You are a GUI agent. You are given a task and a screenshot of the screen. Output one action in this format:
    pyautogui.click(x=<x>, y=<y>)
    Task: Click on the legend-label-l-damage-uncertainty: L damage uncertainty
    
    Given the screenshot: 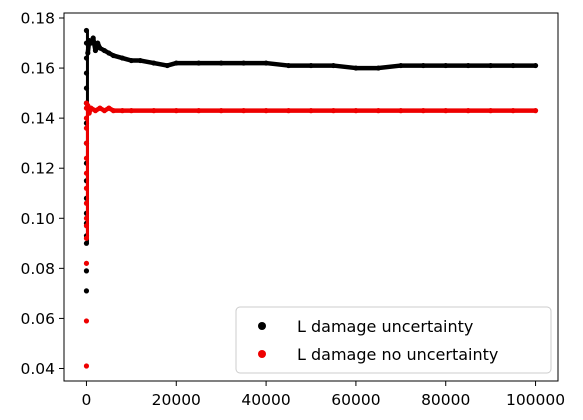 What is the action you would take?
    pyautogui.click(x=385, y=326)
    